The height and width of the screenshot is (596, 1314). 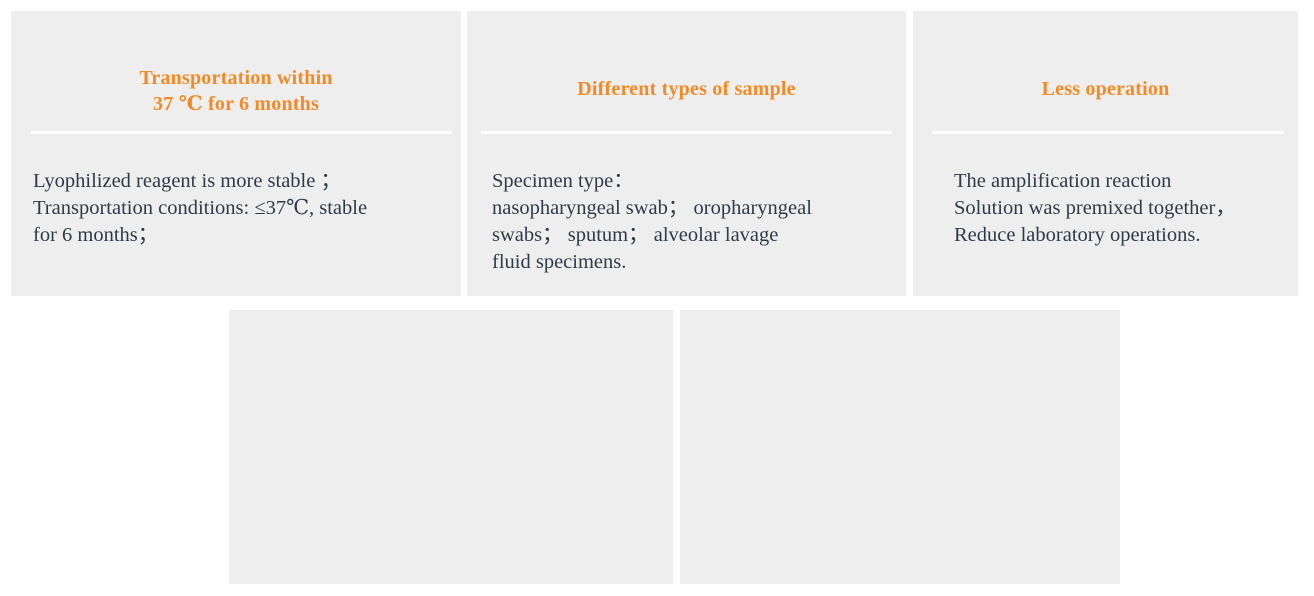 I want to click on card-divider-transportation, so click(x=241, y=132).